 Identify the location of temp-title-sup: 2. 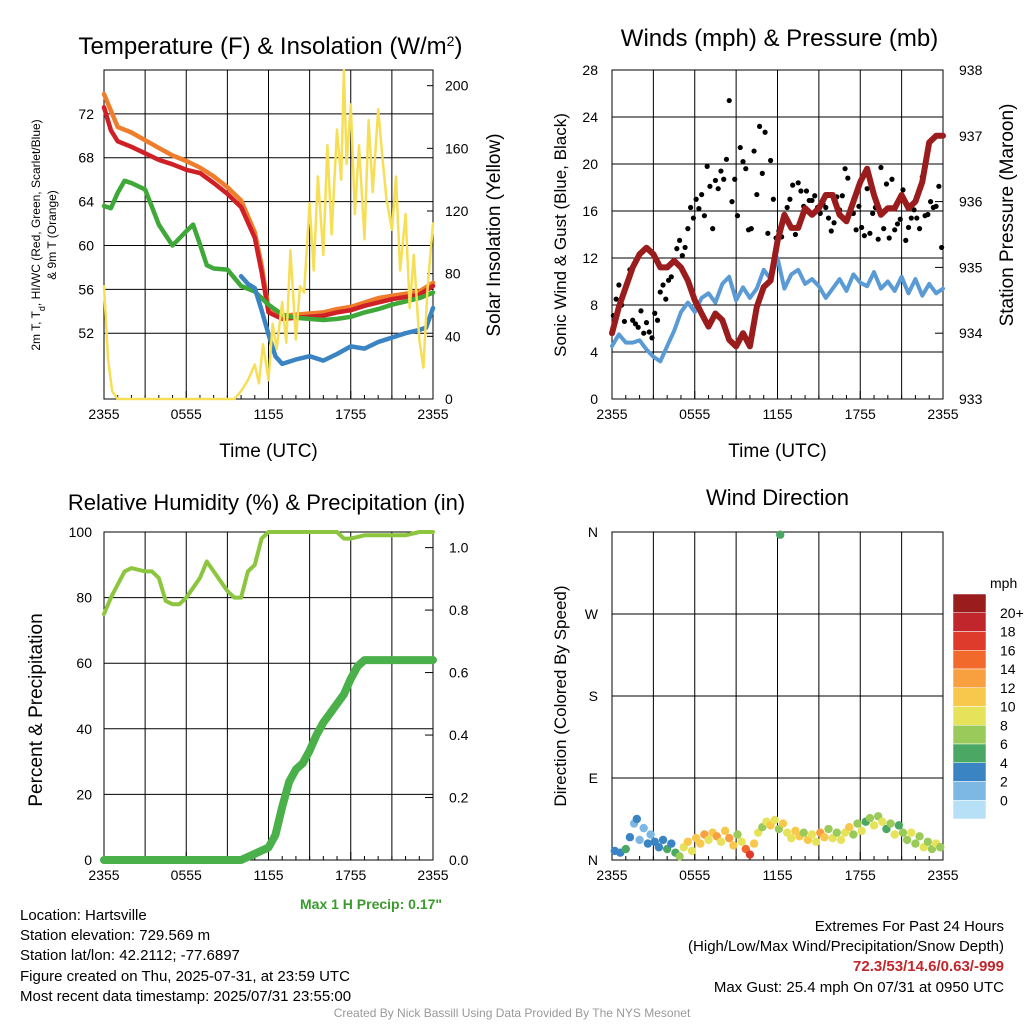
(451, 41).